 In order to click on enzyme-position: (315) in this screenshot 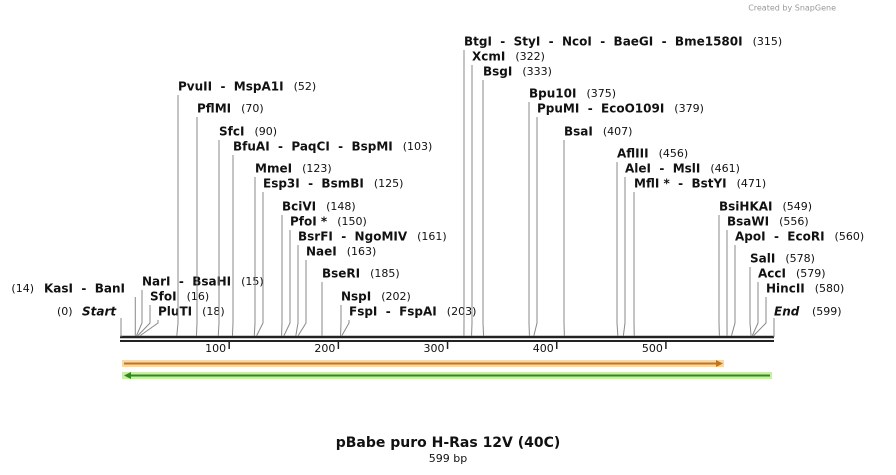, I will do `click(768, 41)`.